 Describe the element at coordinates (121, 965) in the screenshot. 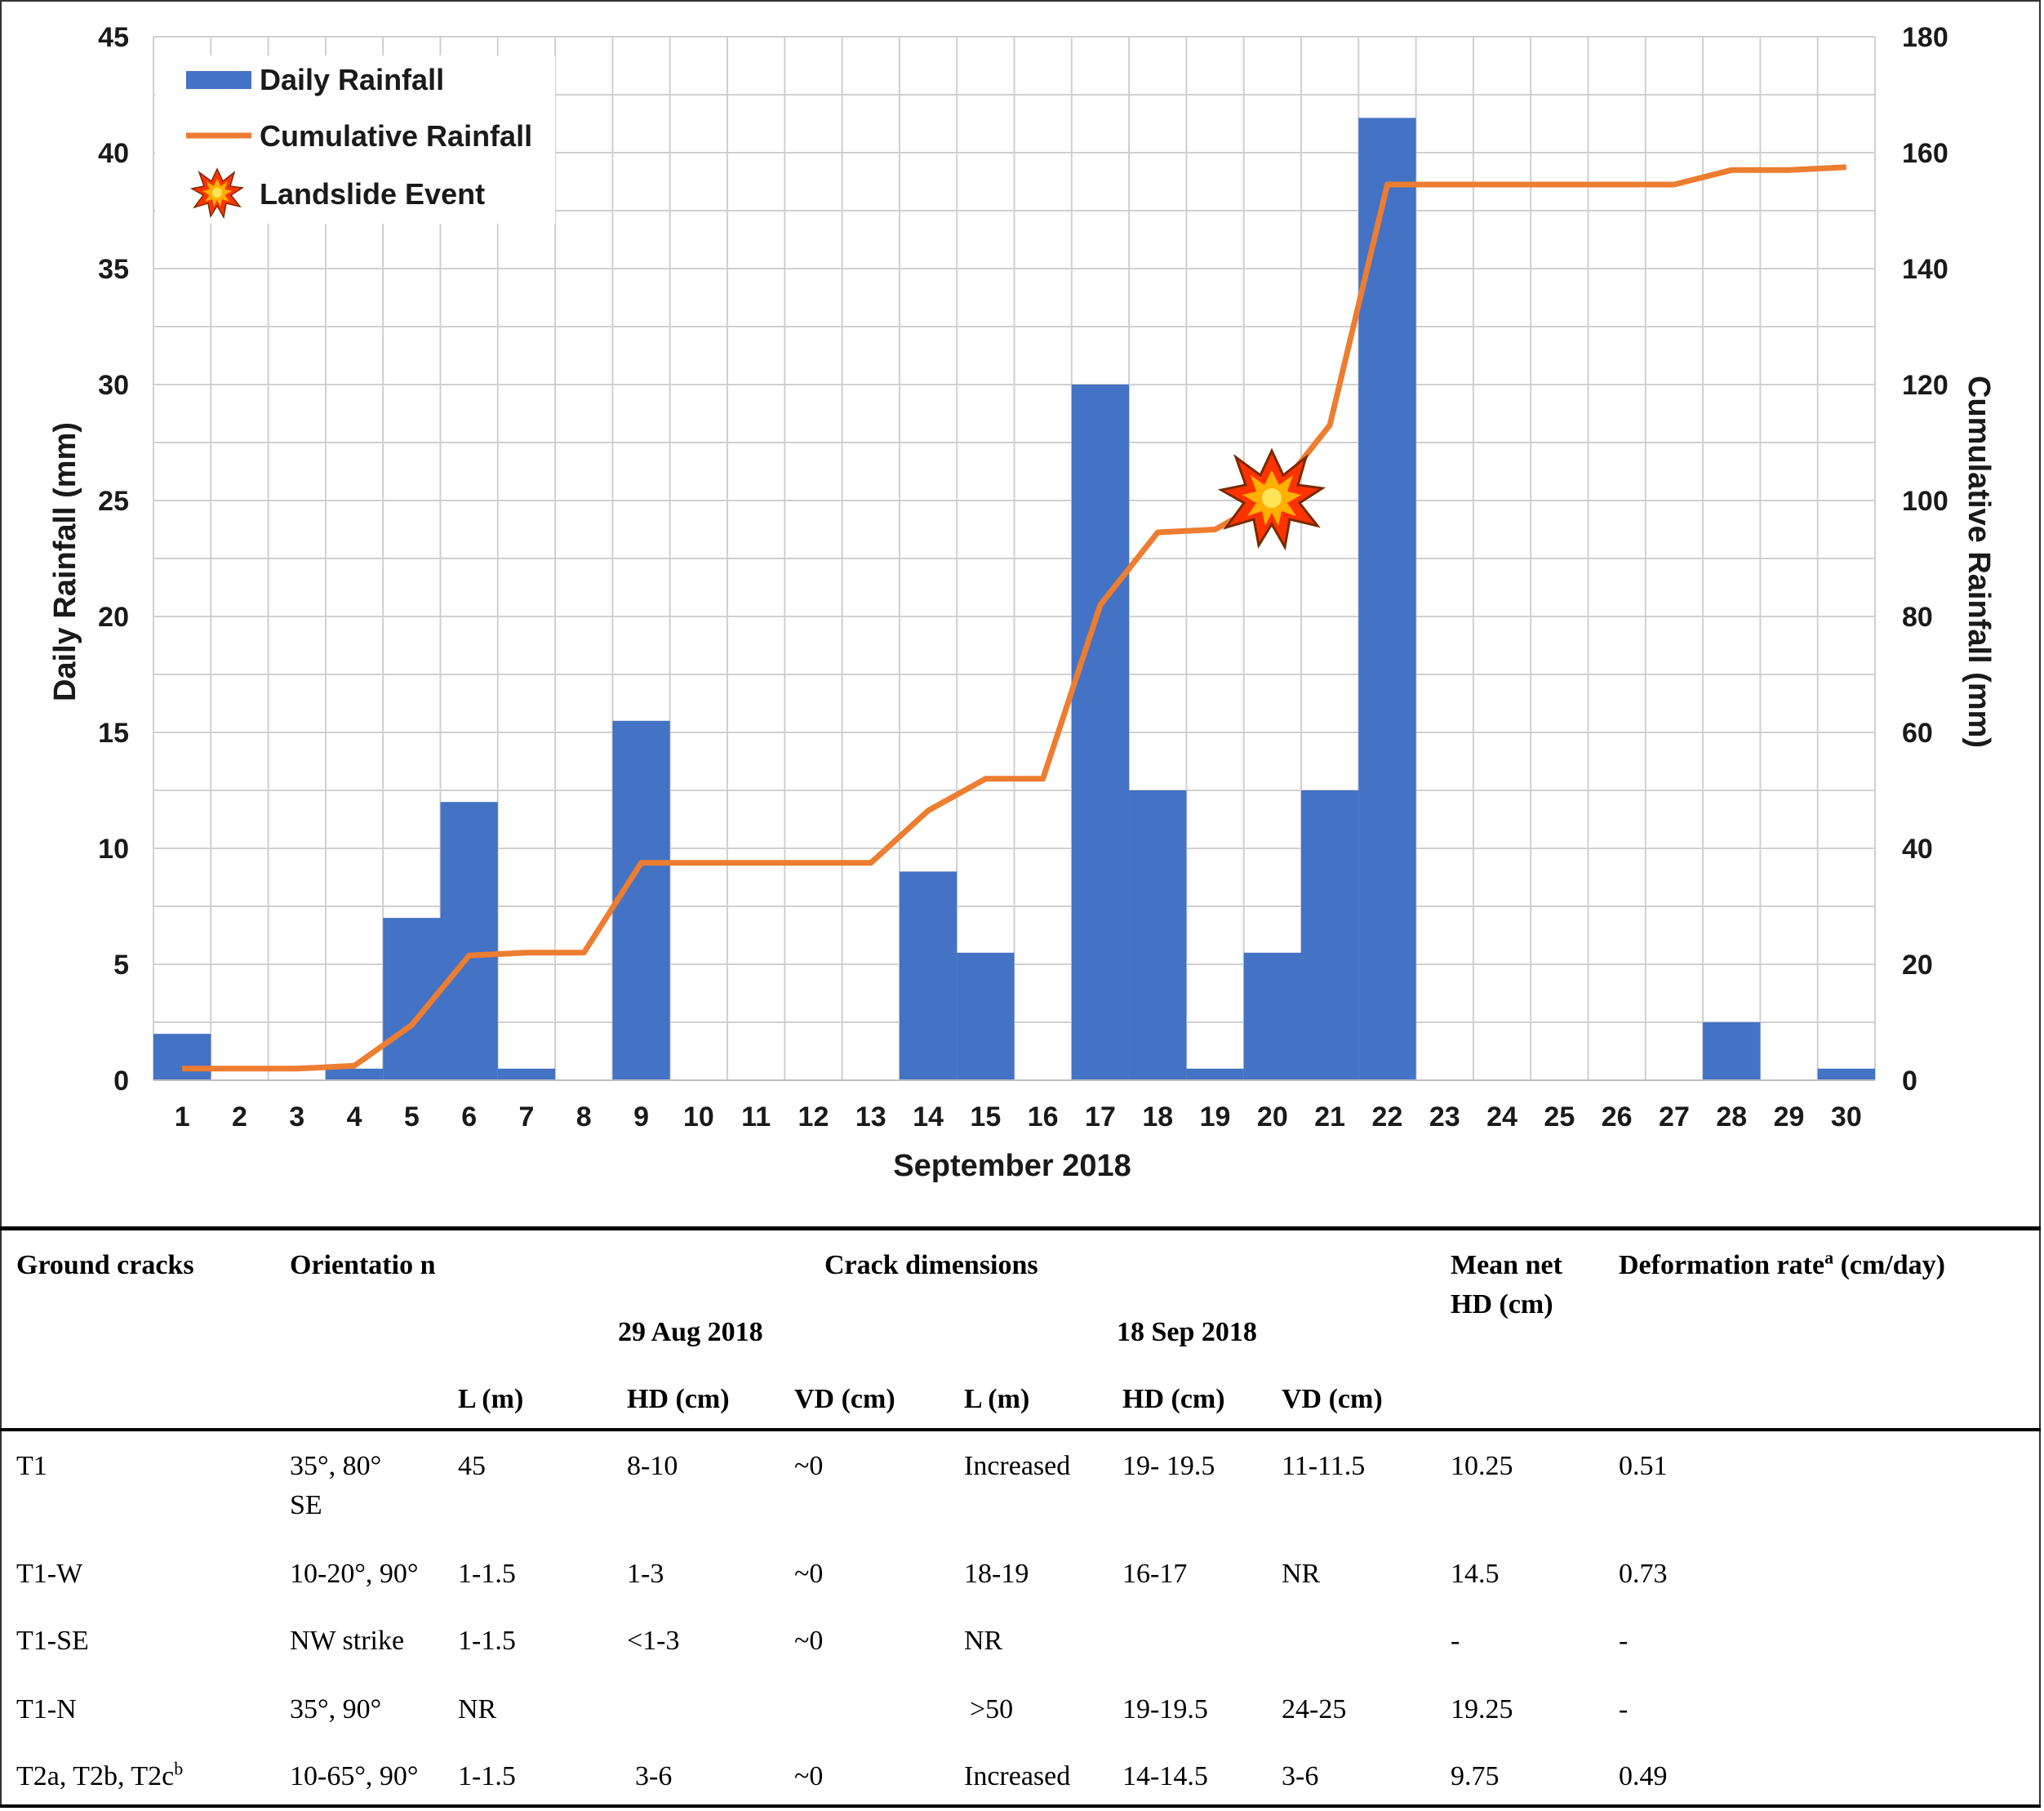

I see `y-tick-label-left: 5` at that location.